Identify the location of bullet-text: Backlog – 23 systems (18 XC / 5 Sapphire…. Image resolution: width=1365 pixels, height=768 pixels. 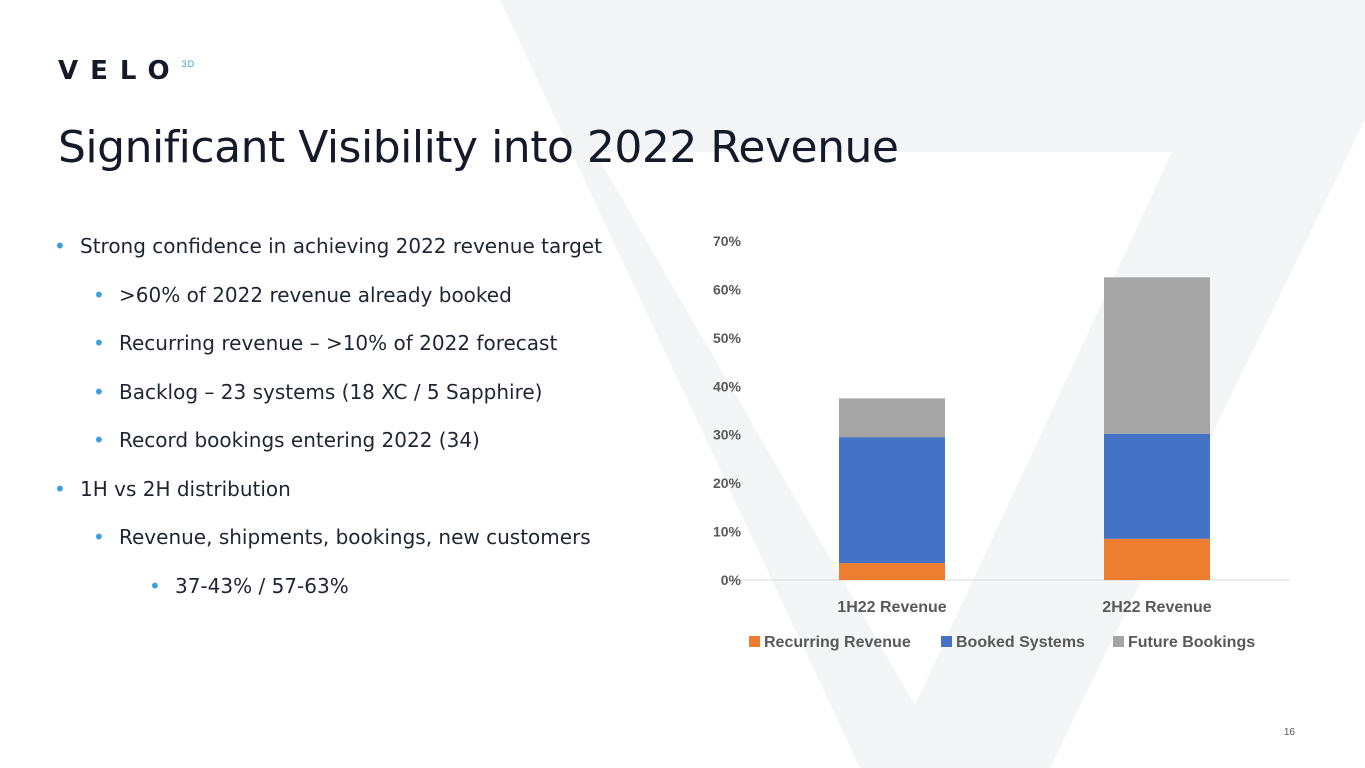
(331, 391).